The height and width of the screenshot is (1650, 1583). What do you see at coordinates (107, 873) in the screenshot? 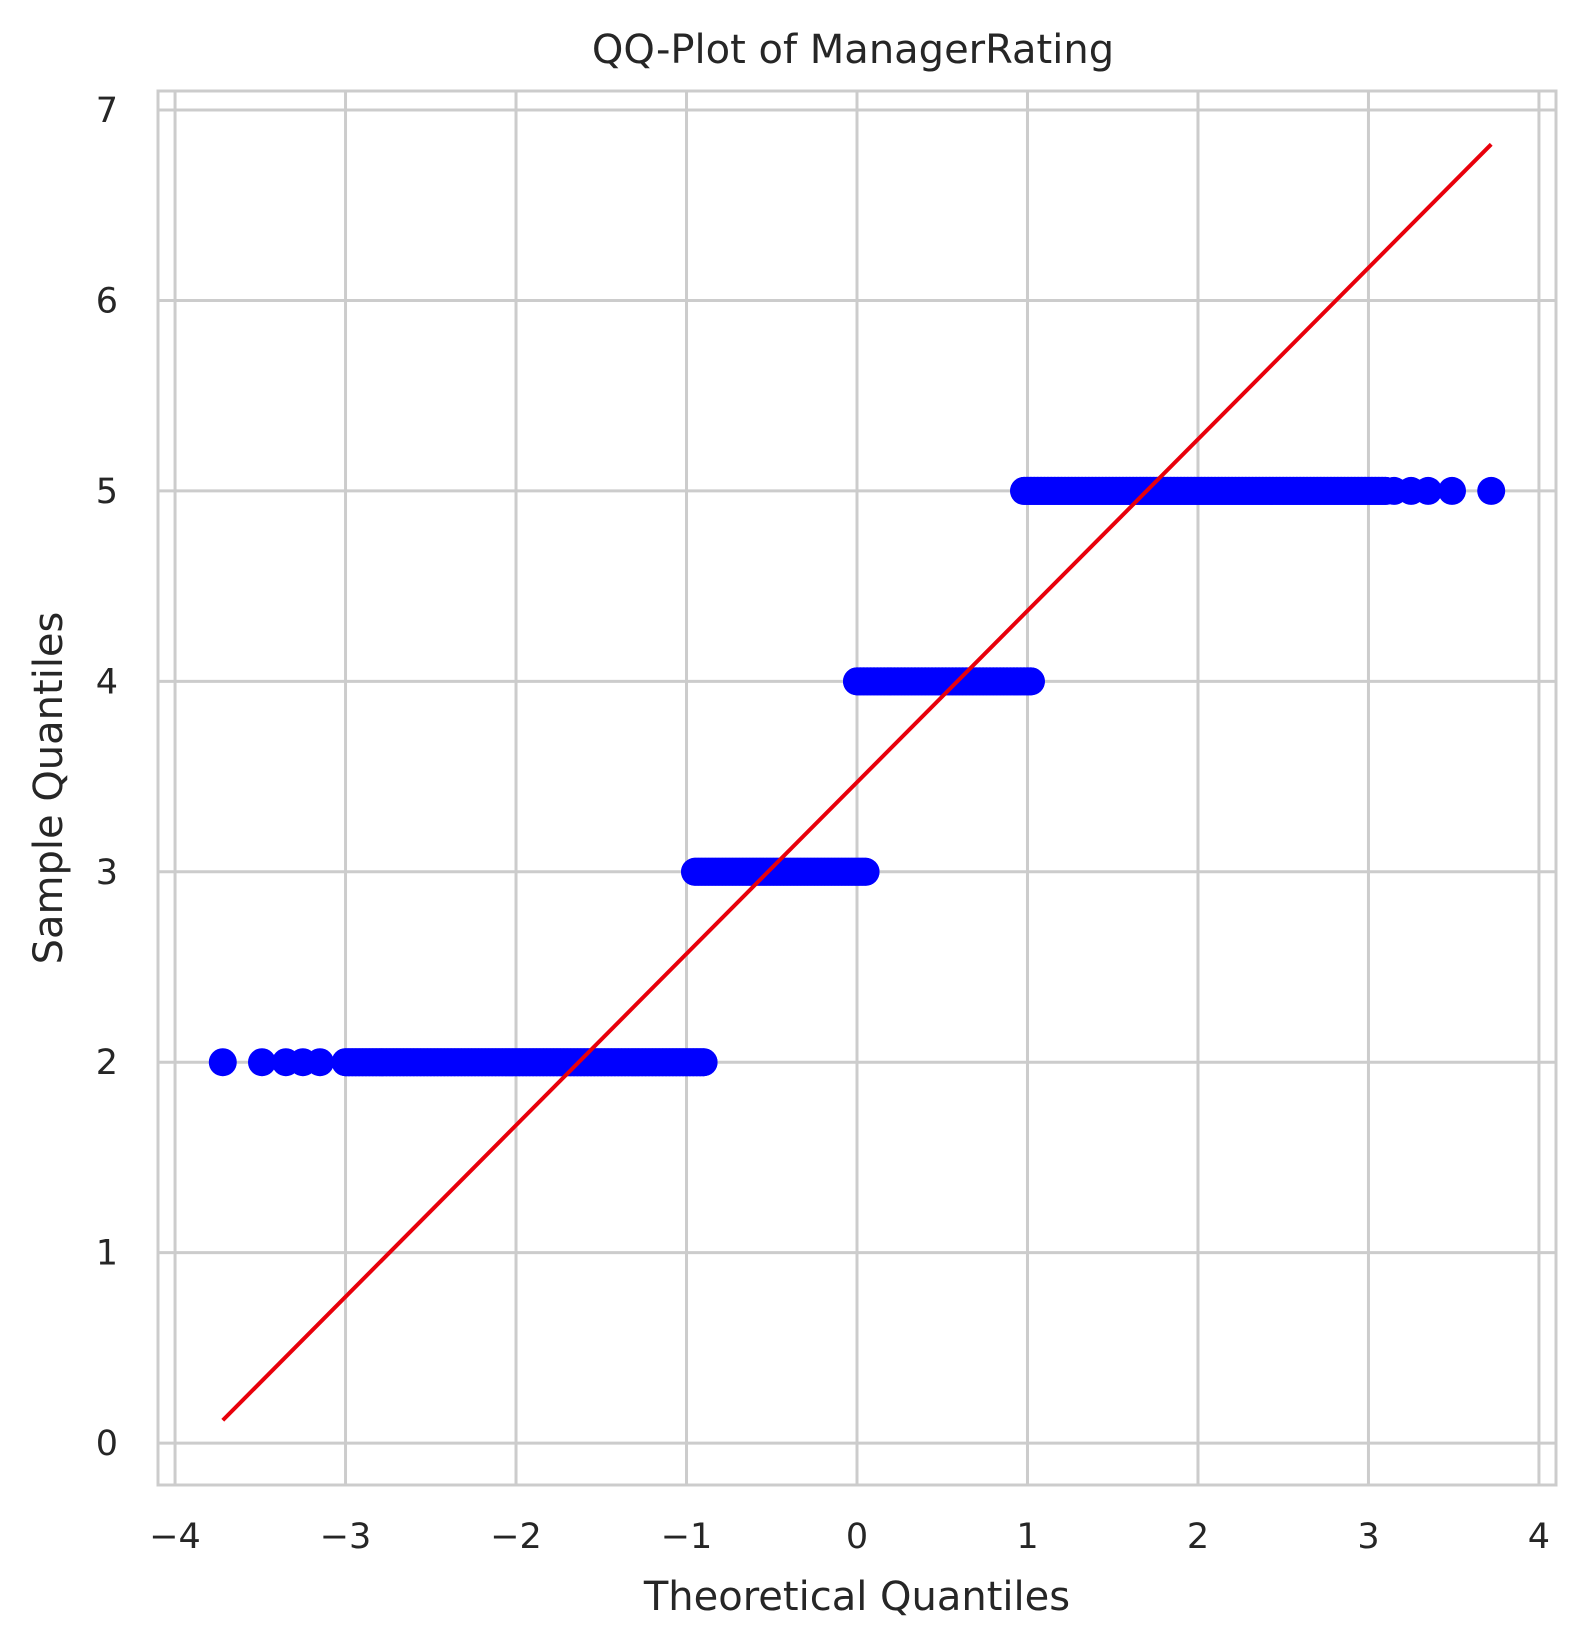
I see `y-tick-label: 3` at bounding box center [107, 873].